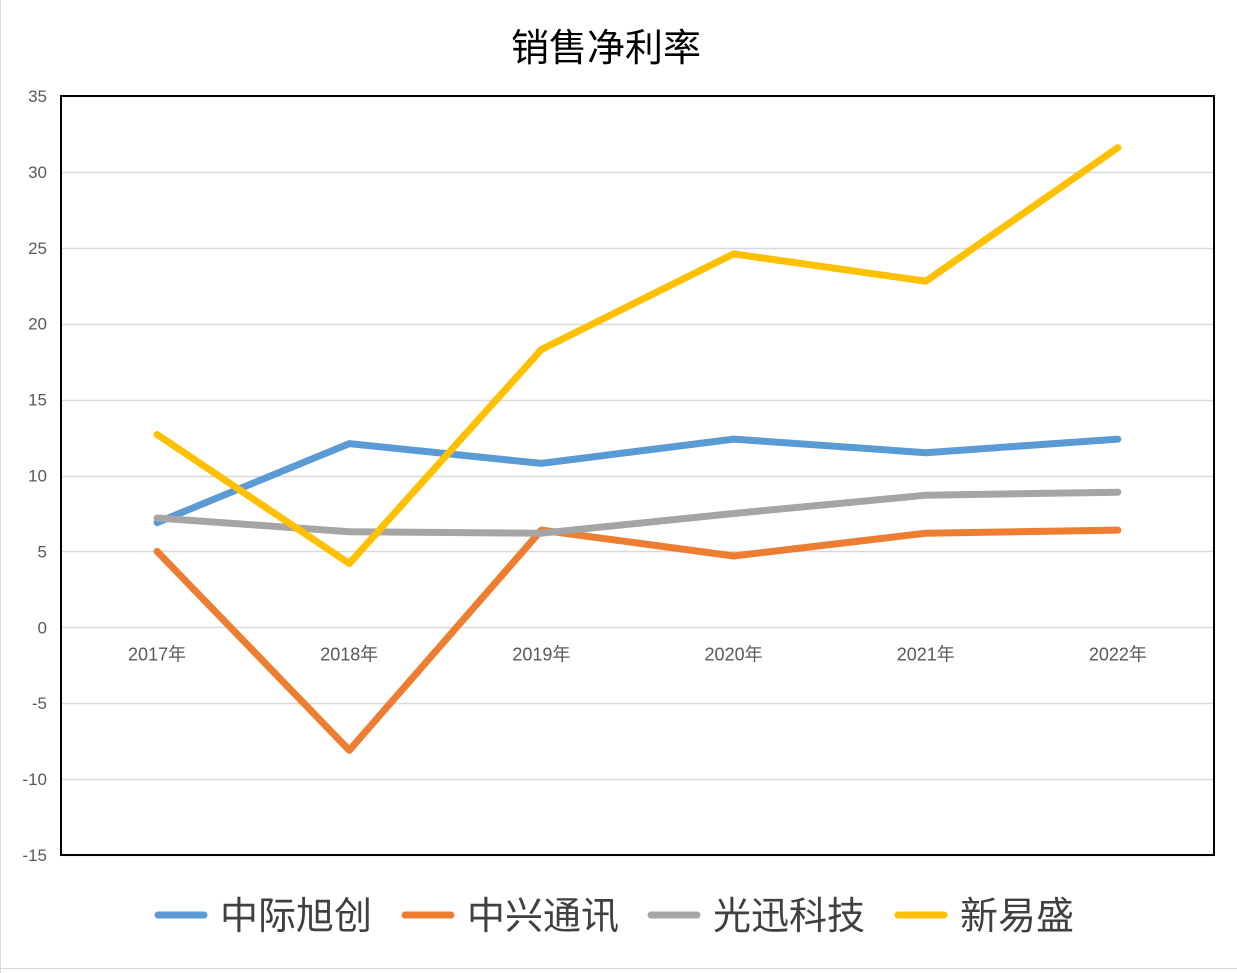 The height and width of the screenshot is (973, 1237). Describe the element at coordinates (37, 476) in the screenshot. I see `y-tick-label: 10` at that location.